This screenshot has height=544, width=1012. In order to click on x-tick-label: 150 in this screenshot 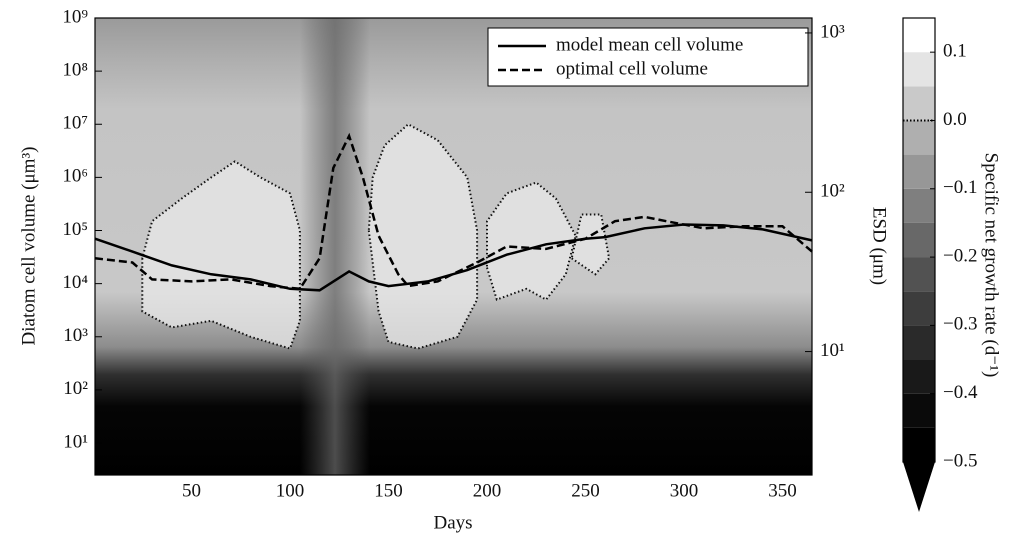, I will do `click(388, 490)`.